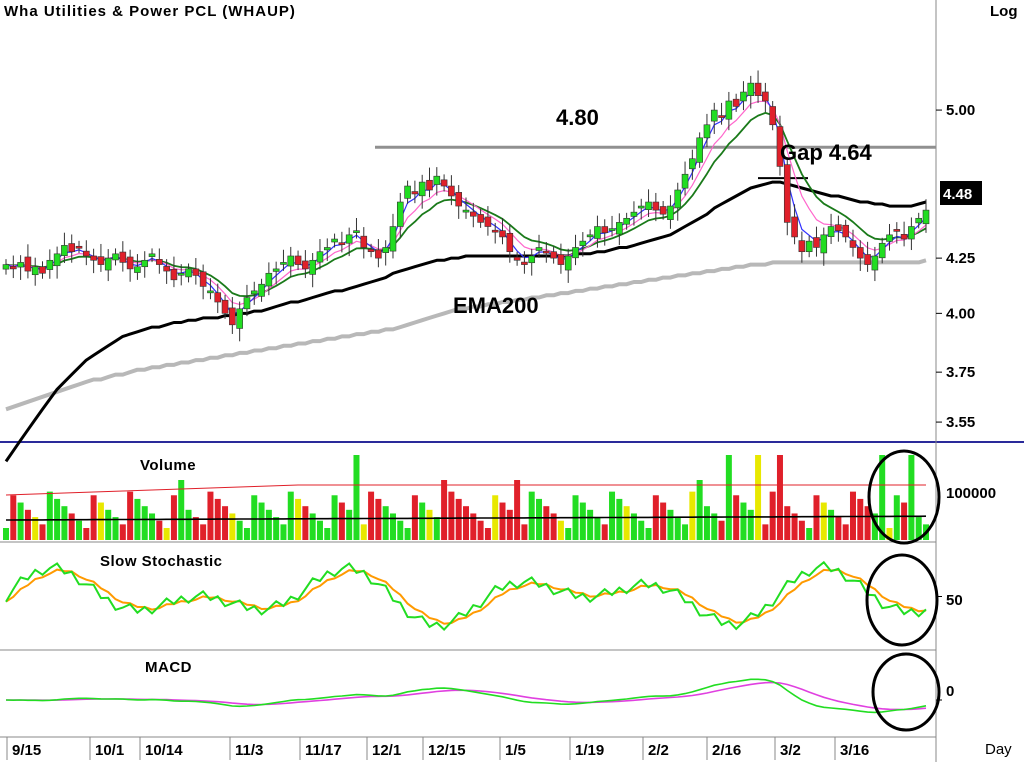 The image size is (1024, 762). What do you see at coordinates (168, 667) in the screenshot?
I see `macd-label: MACD` at bounding box center [168, 667].